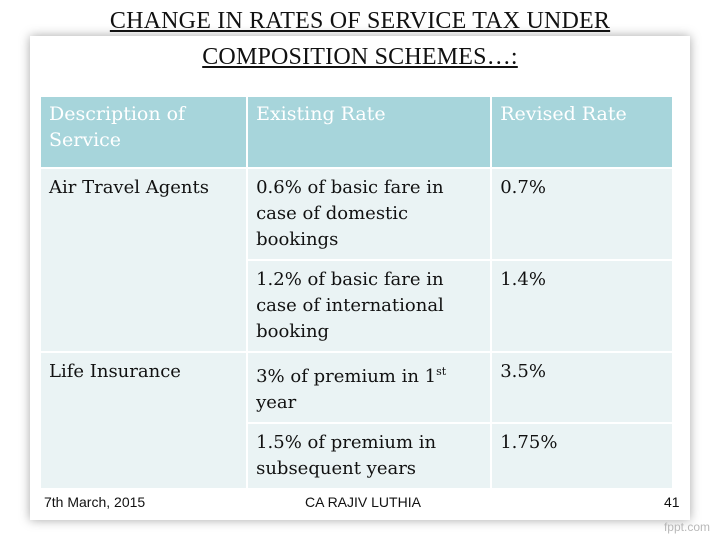 The height and width of the screenshot is (540, 720). I want to click on cell-revised-rate: 1.75%, so click(581, 455).